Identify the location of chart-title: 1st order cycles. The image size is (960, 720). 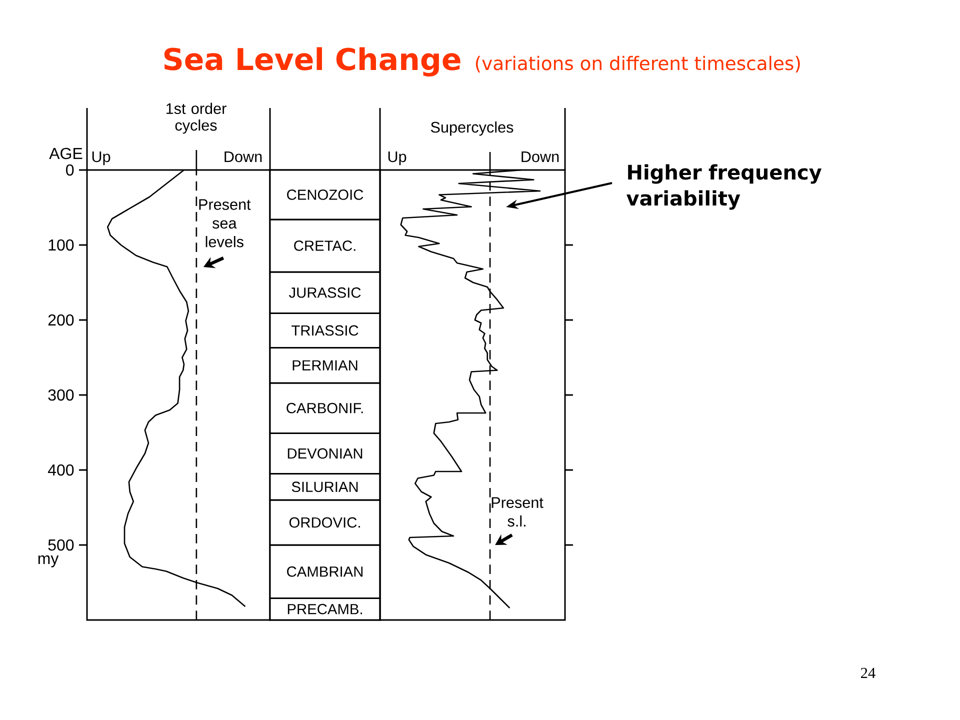
(196, 118).